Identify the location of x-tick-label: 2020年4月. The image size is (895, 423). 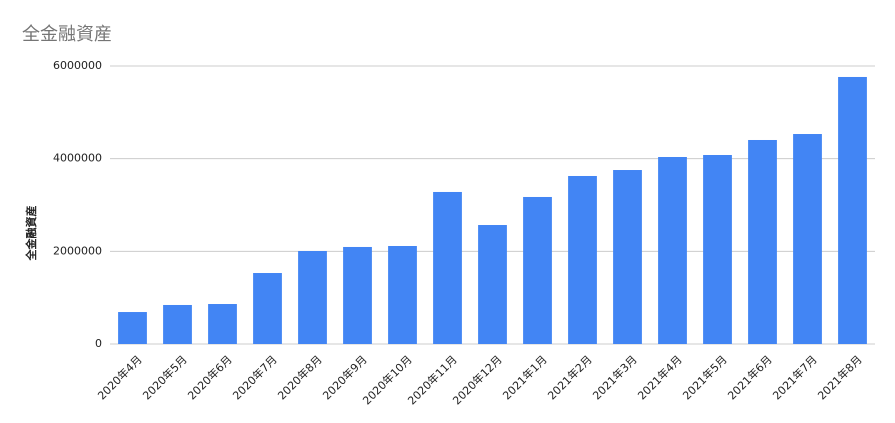
(120, 377).